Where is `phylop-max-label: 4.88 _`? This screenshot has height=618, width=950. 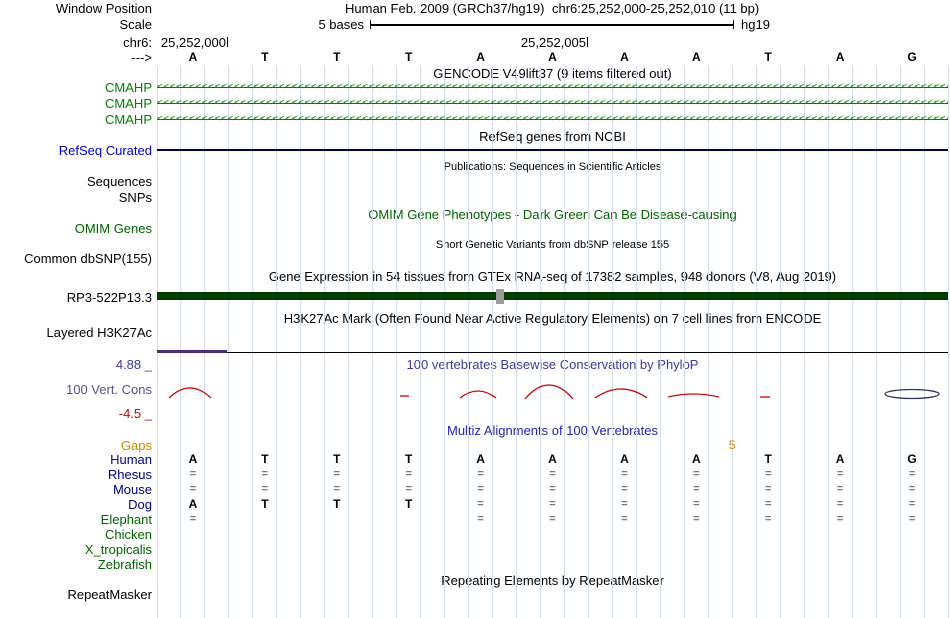
phylop-max-label: 4.88 _ is located at coordinates (133, 364).